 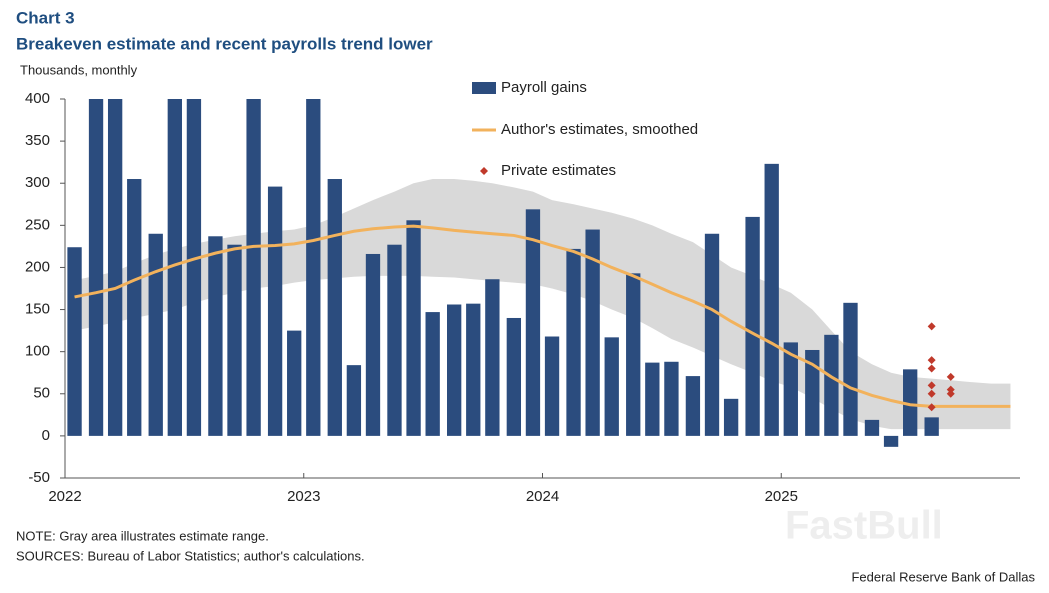 I want to click on y-tick-label: 0, so click(x=46, y=435).